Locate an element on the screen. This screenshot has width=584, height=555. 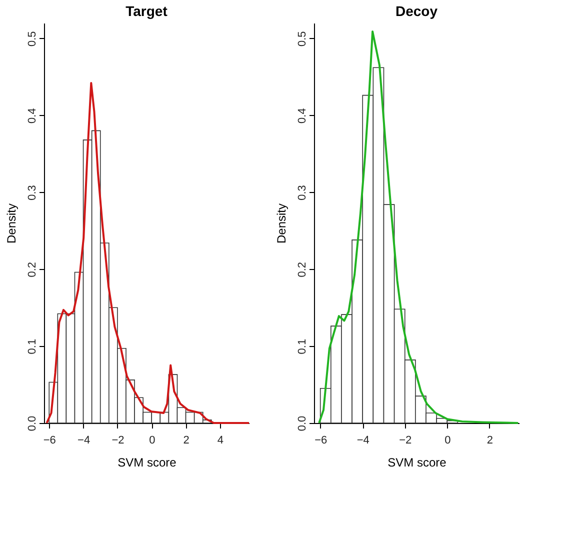
chart-title: Decoy is located at coordinates (416, 11).